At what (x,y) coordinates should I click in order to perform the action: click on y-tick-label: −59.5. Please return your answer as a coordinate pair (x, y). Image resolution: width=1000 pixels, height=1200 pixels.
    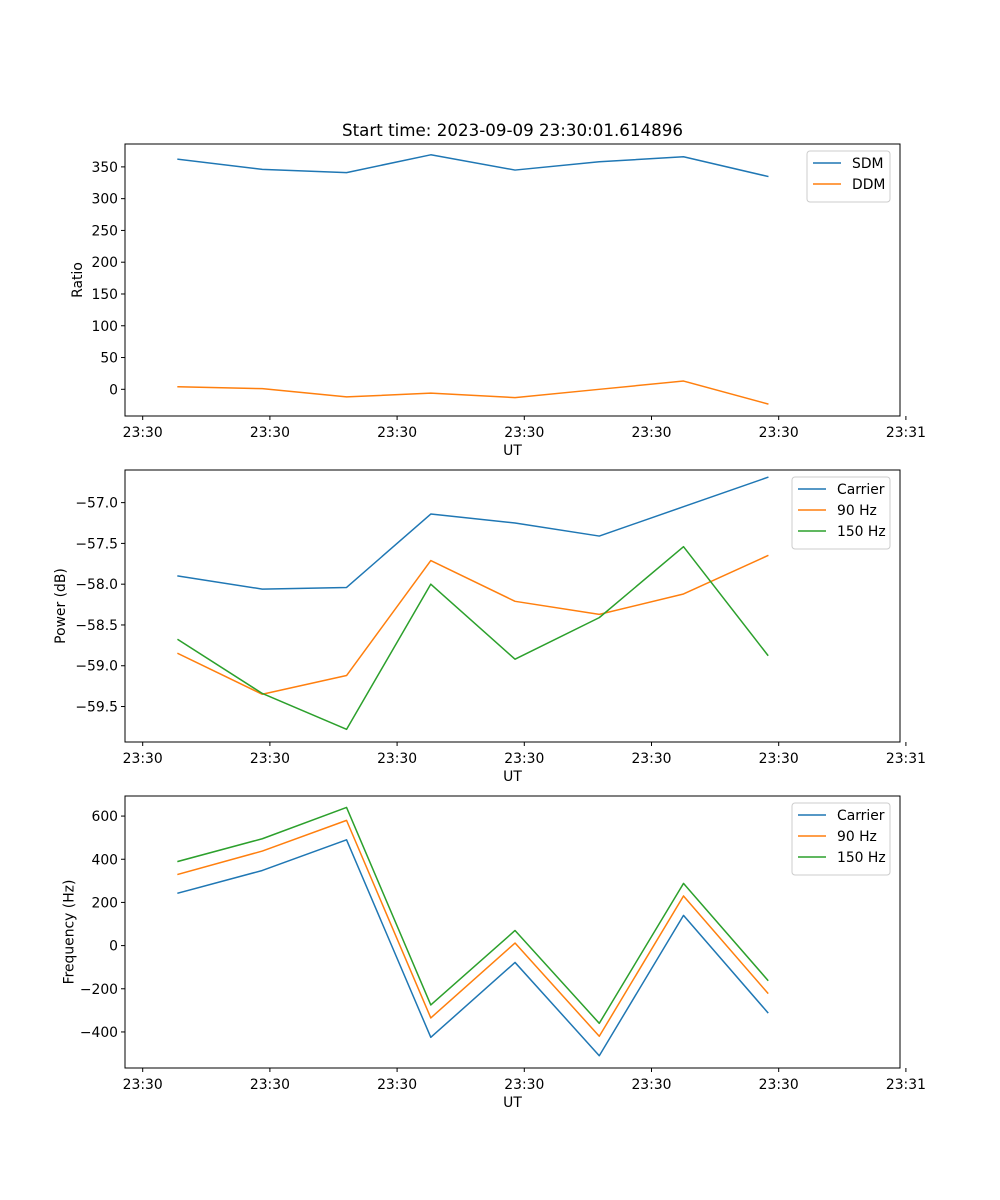
    Looking at the image, I should click on (96, 708).